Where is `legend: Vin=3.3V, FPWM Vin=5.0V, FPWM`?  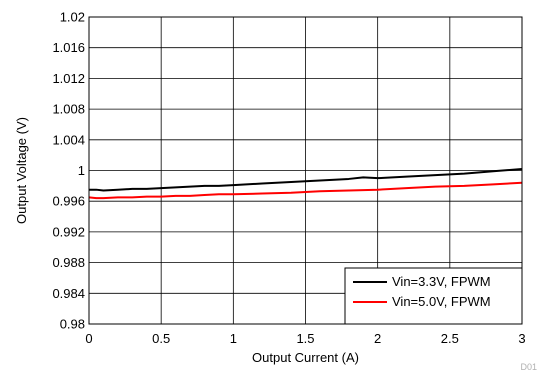
legend: Vin=3.3V, FPWM Vin=5.0V, FPWM is located at coordinates (433, 296).